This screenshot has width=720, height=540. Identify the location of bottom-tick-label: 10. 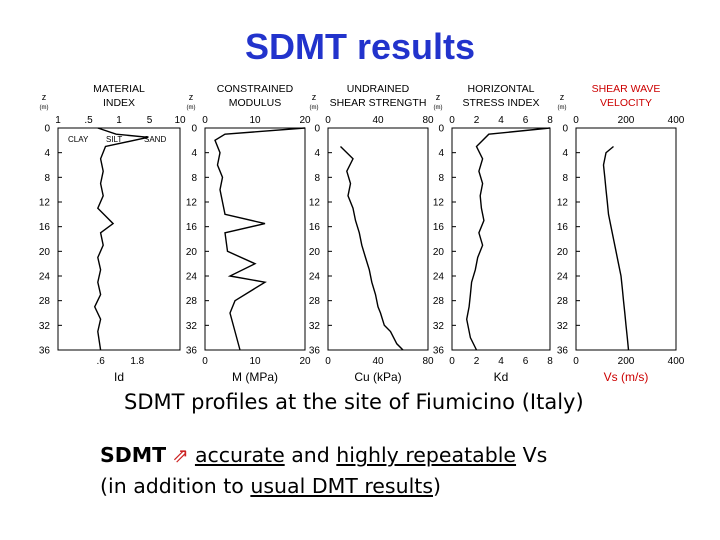
(255, 361).